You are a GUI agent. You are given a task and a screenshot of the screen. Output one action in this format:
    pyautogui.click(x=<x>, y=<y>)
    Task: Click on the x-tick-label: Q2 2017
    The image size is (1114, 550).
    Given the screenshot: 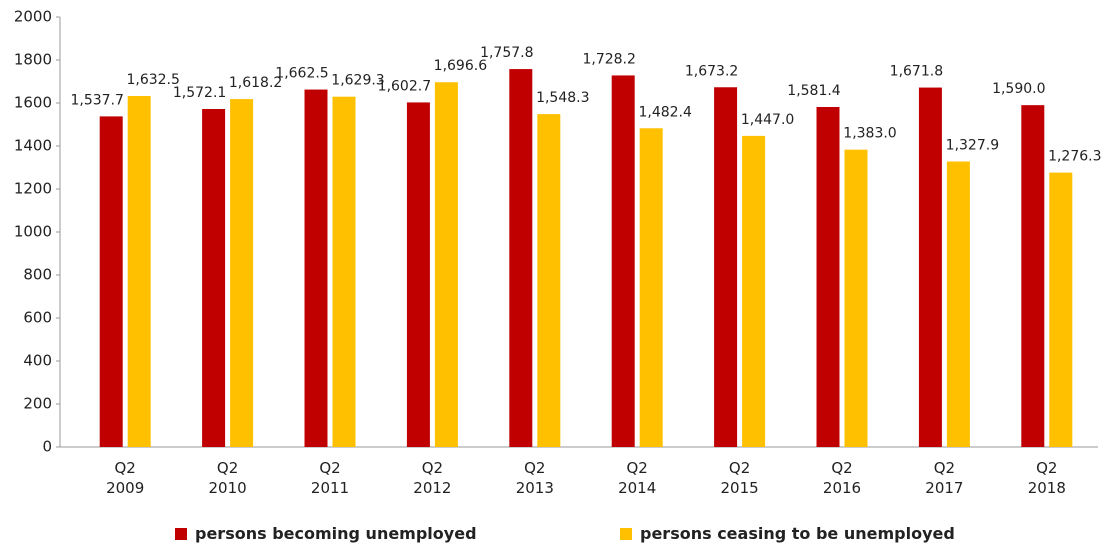 What is the action you would take?
    pyautogui.click(x=944, y=478)
    